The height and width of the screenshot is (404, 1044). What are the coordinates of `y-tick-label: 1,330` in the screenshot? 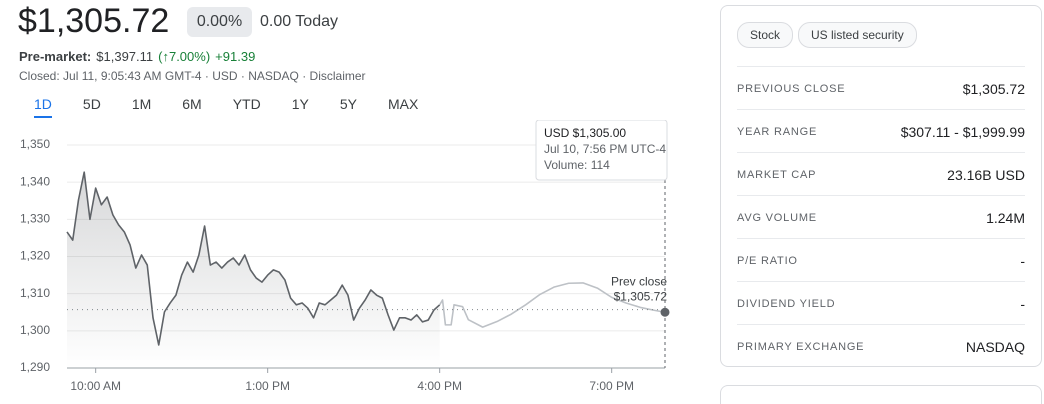 It's located at (35, 219).